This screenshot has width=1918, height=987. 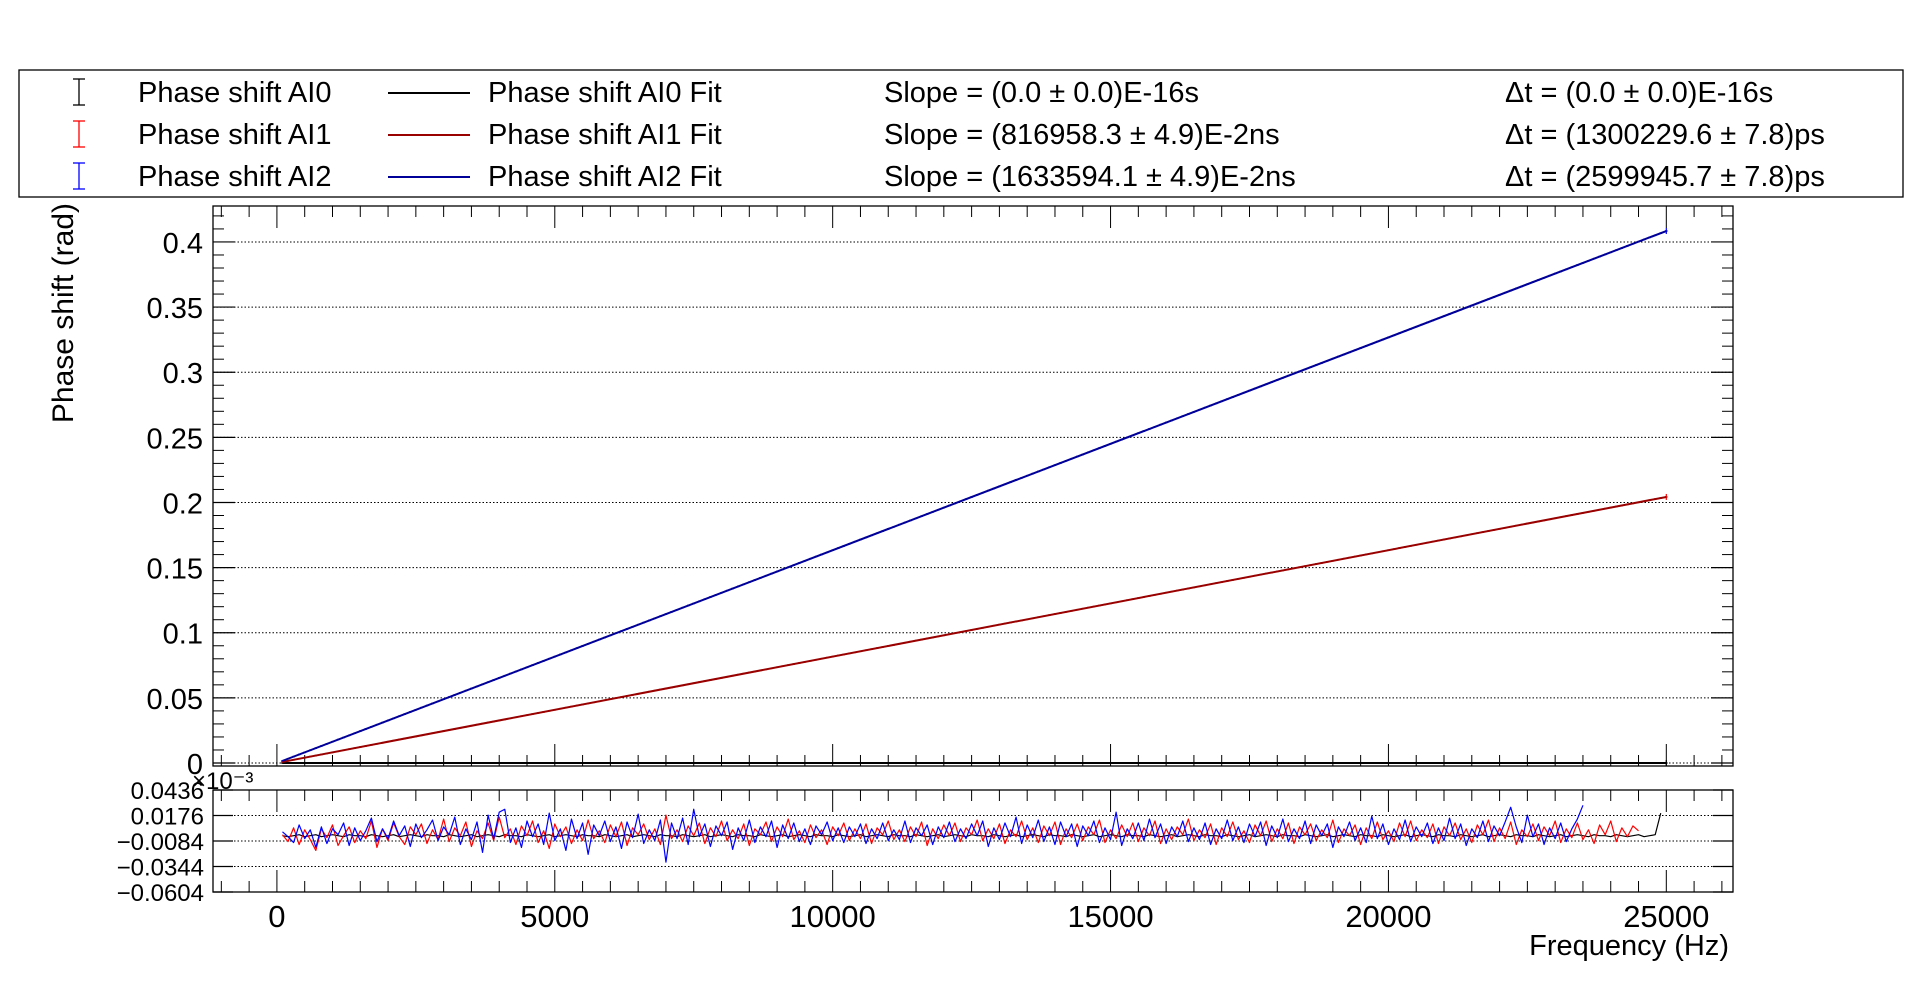 What do you see at coordinates (1110, 916) in the screenshot?
I see `x-tick-label: 15000` at bounding box center [1110, 916].